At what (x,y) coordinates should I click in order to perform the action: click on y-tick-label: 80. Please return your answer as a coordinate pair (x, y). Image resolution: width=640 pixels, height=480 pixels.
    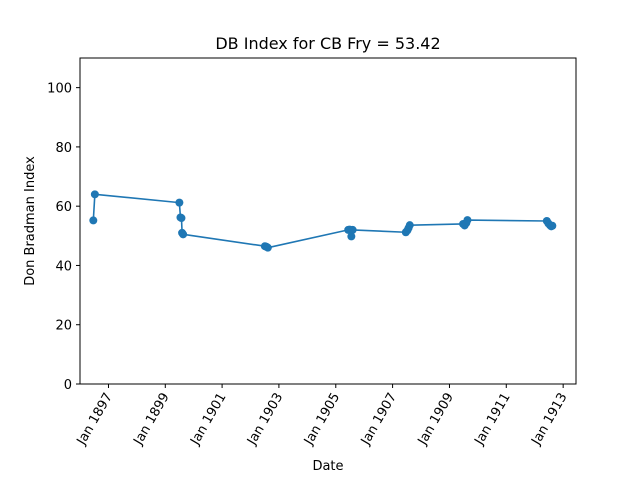
    Looking at the image, I should click on (63, 148).